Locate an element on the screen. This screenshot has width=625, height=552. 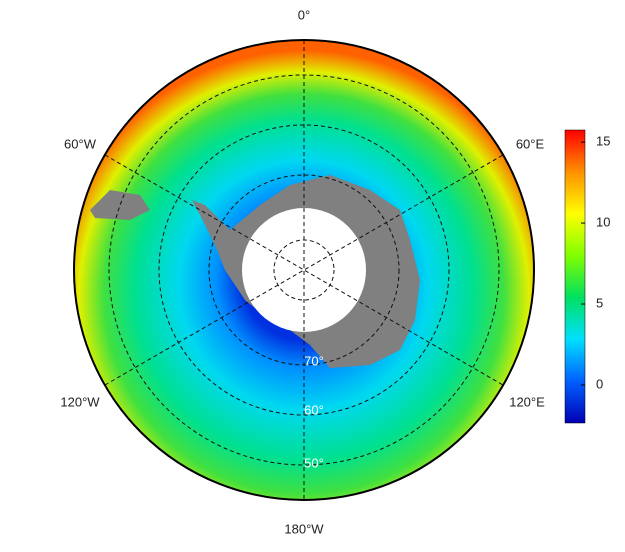
lat-label: 70° is located at coordinates (314, 360).